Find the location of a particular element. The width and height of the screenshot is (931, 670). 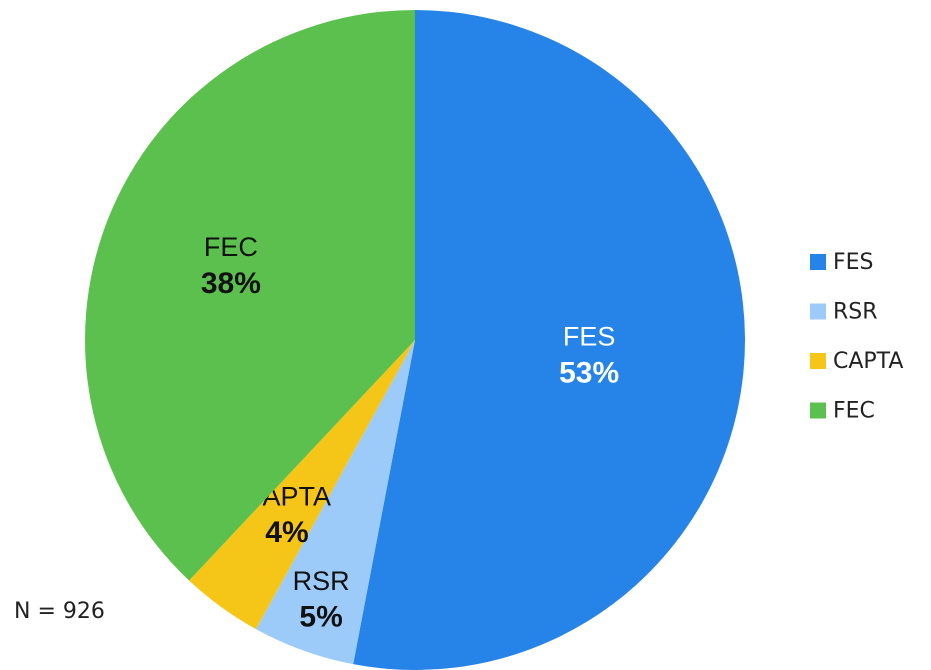

slice-value: 5% is located at coordinates (320, 617).